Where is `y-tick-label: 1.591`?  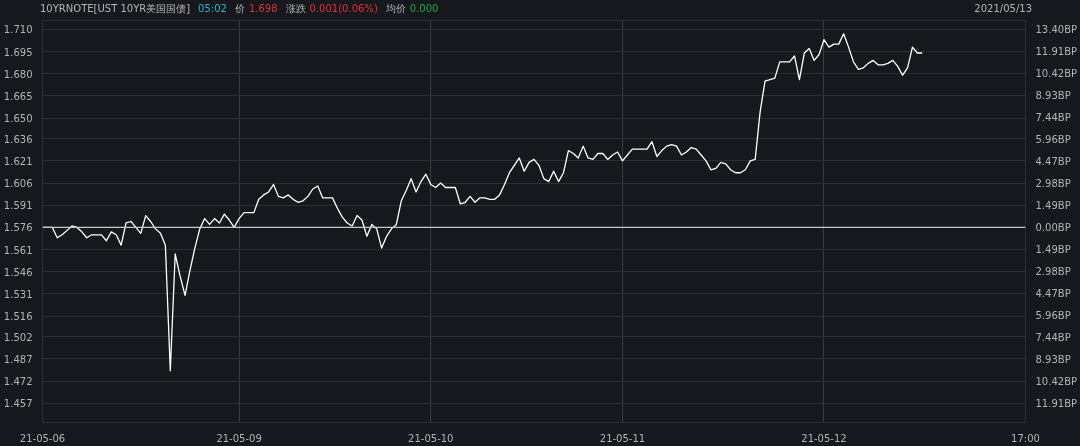 y-tick-label: 1.591 is located at coordinates (18, 206).